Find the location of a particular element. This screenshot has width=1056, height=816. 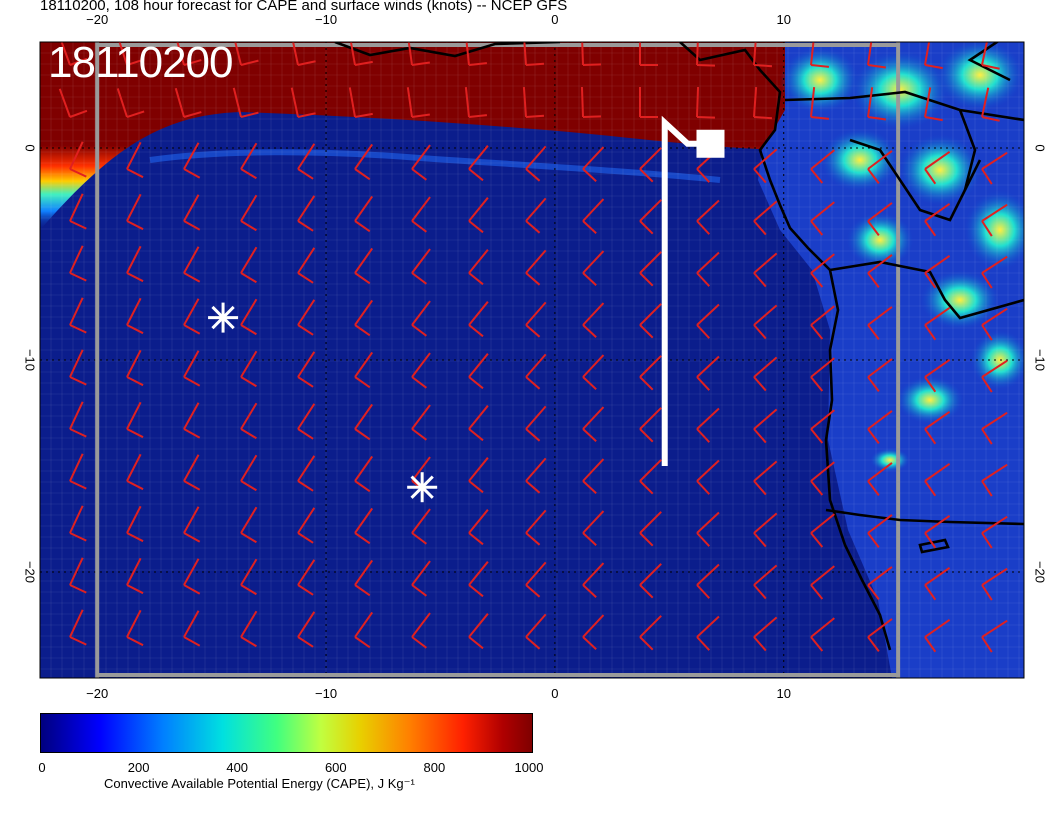

asterisk-marker is located at coordinates (223, 317).